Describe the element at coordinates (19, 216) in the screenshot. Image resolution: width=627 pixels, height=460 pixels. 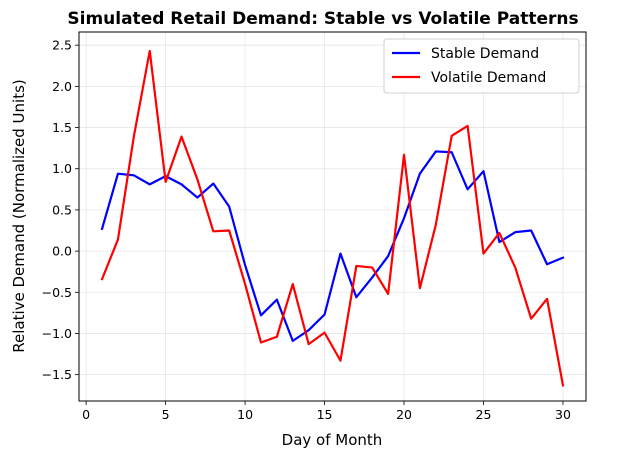
I see `y-axis-label: Relative Demand (Normalized Units)` at that location.